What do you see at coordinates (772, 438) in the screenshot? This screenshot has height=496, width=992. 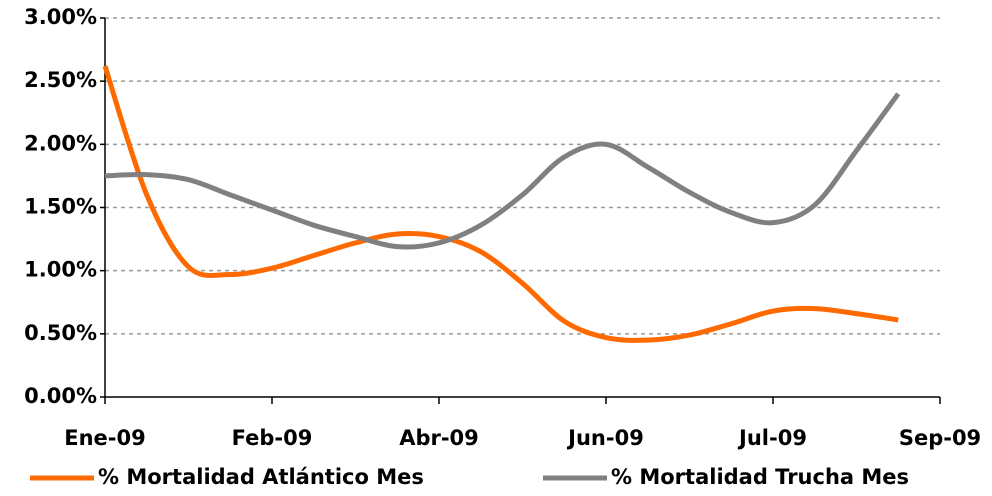 I see `x-tick-label: Jul-09` at bounding box center [772, 438].